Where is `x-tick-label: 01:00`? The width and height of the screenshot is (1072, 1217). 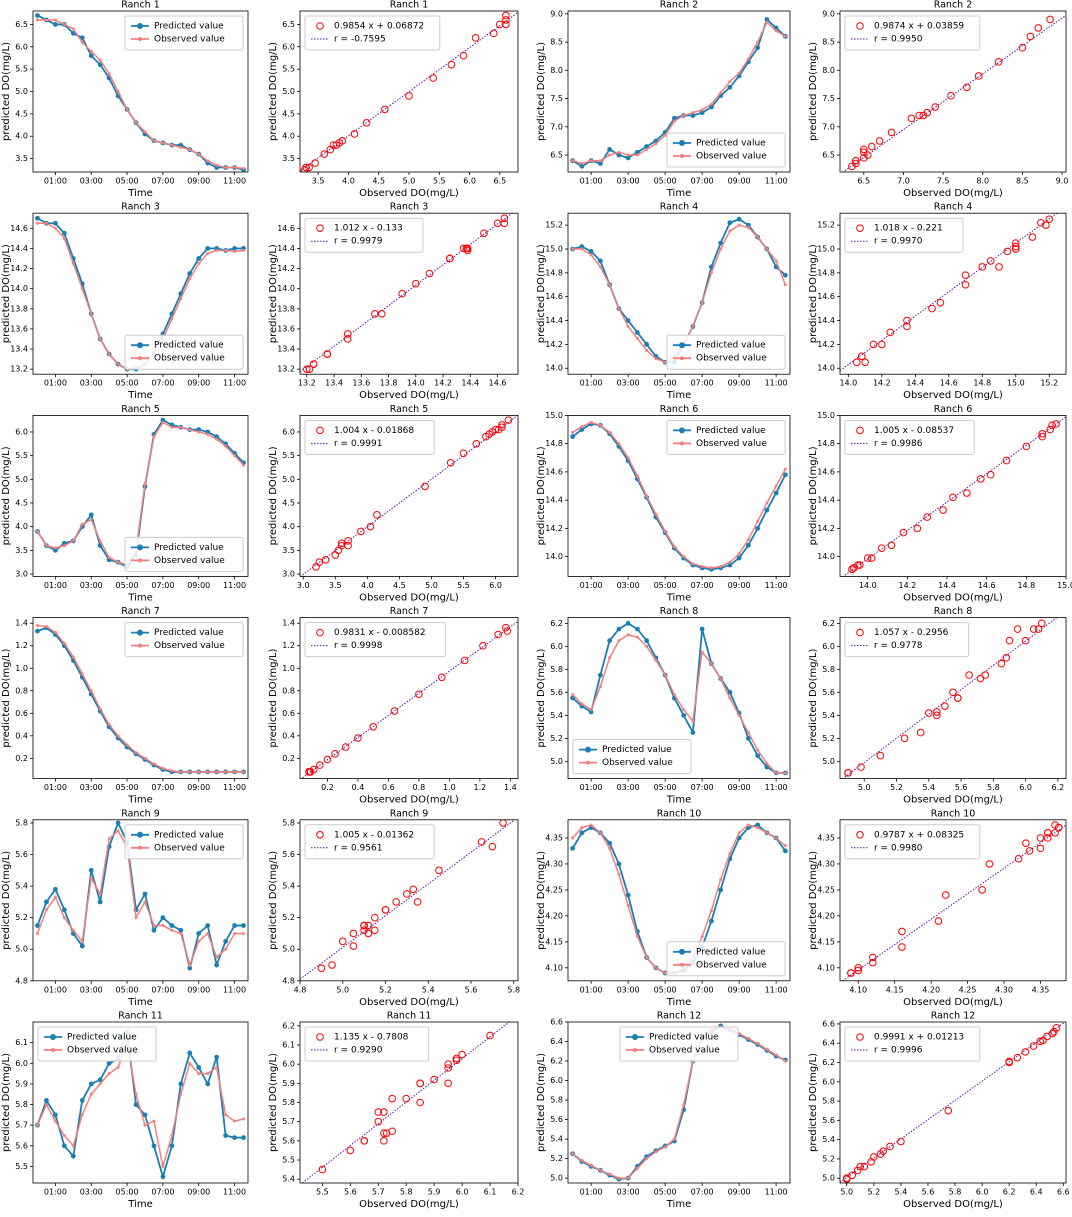
x-tick-label: 01:00 is located at coordinates (591, 989).